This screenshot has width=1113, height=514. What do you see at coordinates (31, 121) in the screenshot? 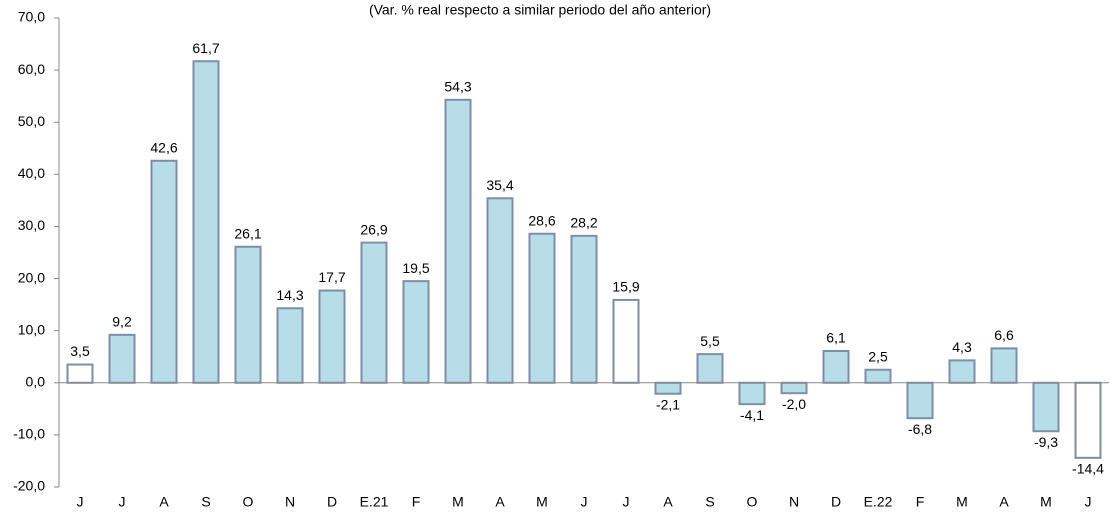
I see `y-tick-label: 50,0` at bounding box center [31, 121].